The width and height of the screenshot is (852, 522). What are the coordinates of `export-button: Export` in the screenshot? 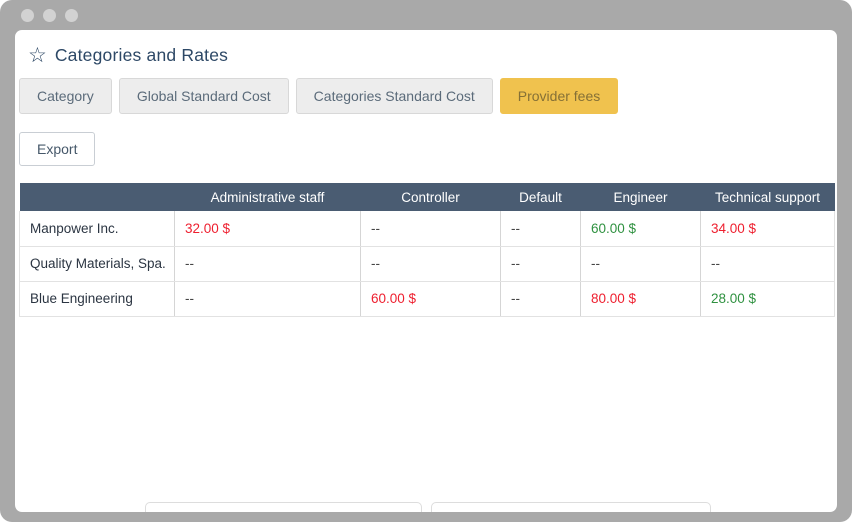 It's located at (57, 149).